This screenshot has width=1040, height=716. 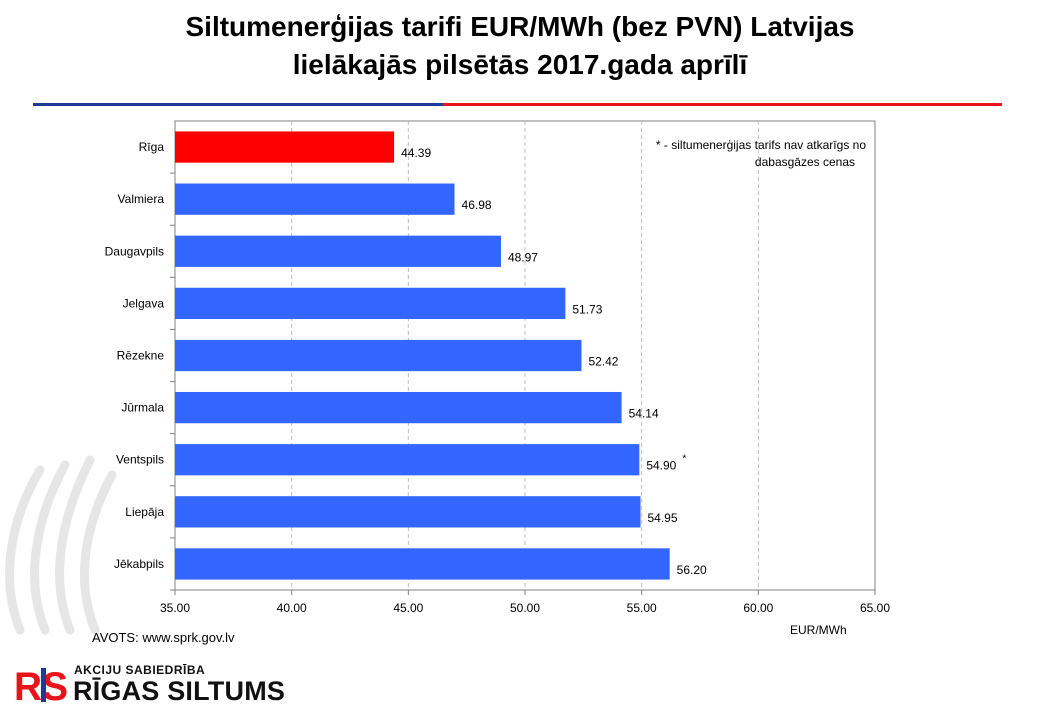 I want to click on title-line-2: lielākajās pilsētās 2017.gada aprīlī, so click(x=520, y=64).